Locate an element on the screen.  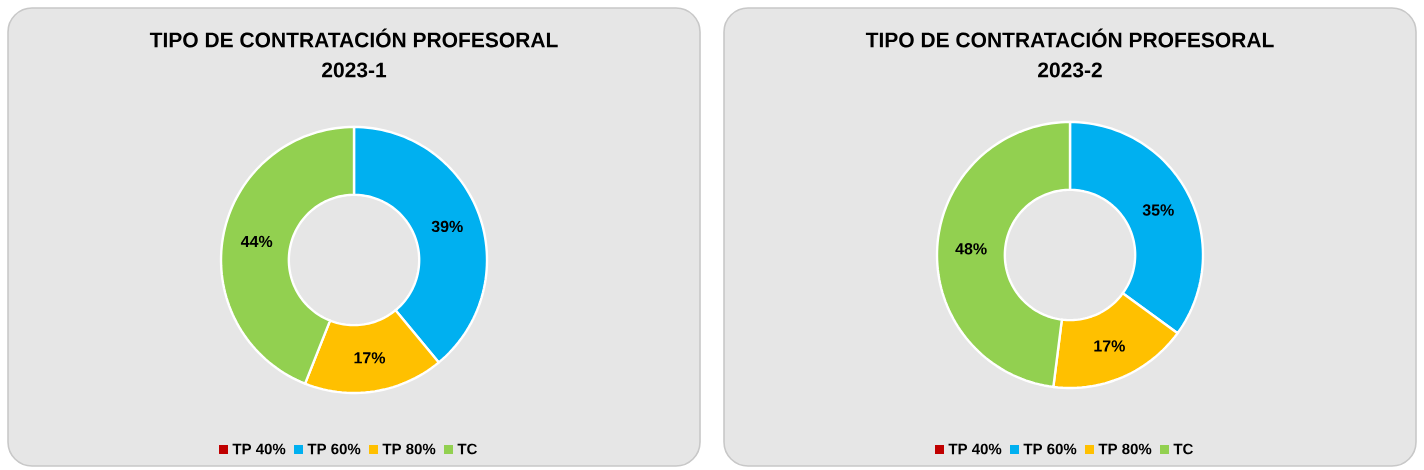
chart-subtitle: 2023-1 is located at coordinates (354, 70).